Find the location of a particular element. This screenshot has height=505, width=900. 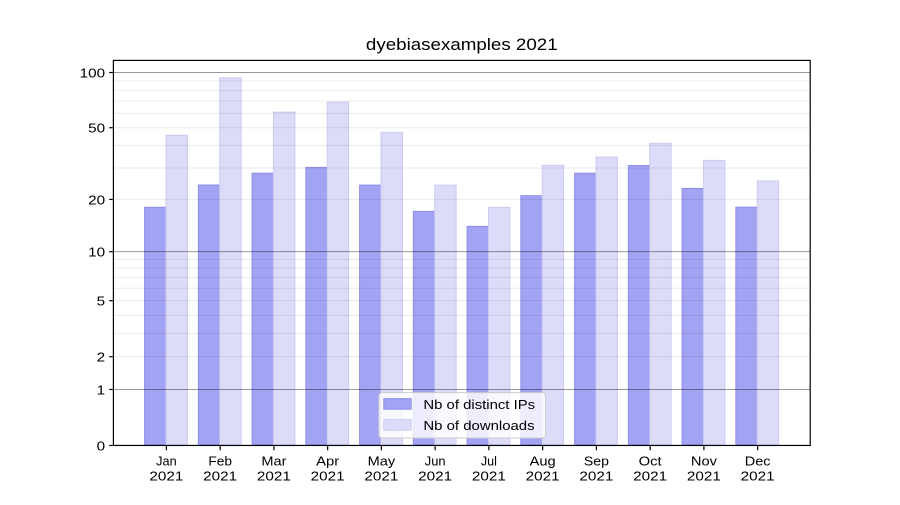

svg-text: 50 is located at coordinates (96, 128).